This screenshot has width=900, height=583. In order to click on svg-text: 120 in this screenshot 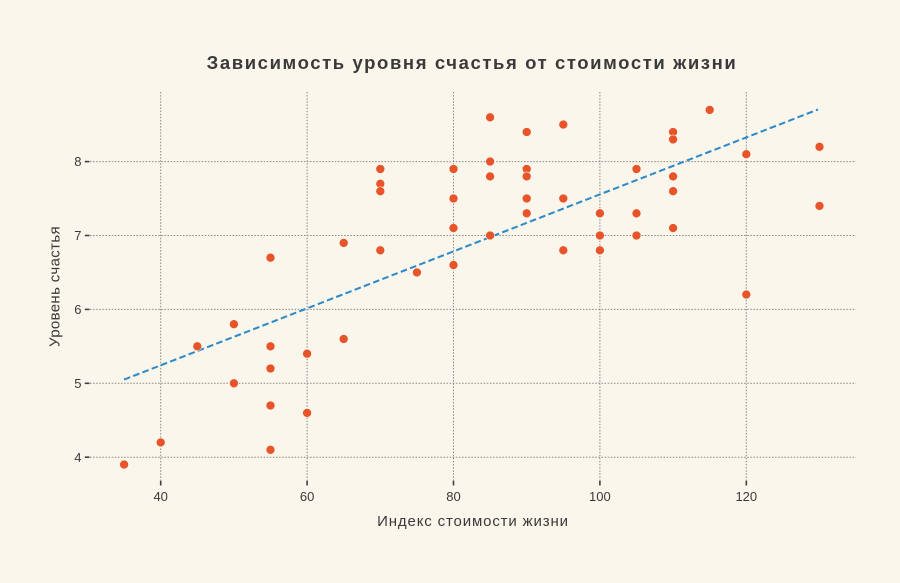, I will do `click(746, 496)`.